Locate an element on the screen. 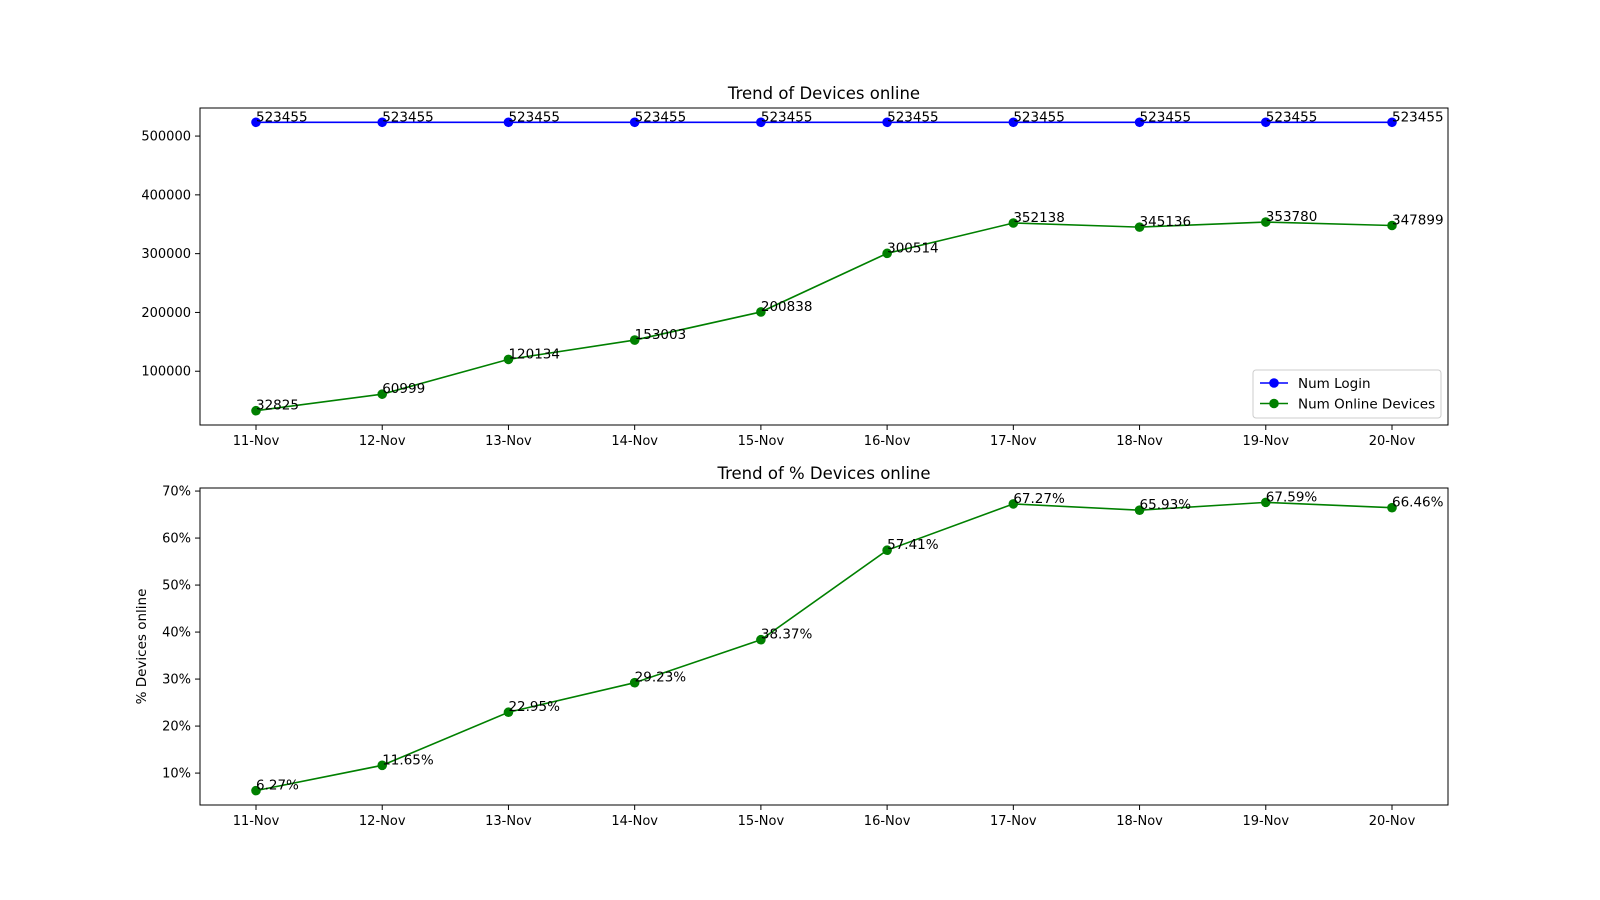 The image size is (1600, 900). data-label: 347899 is located at coordinates (1418, 220).